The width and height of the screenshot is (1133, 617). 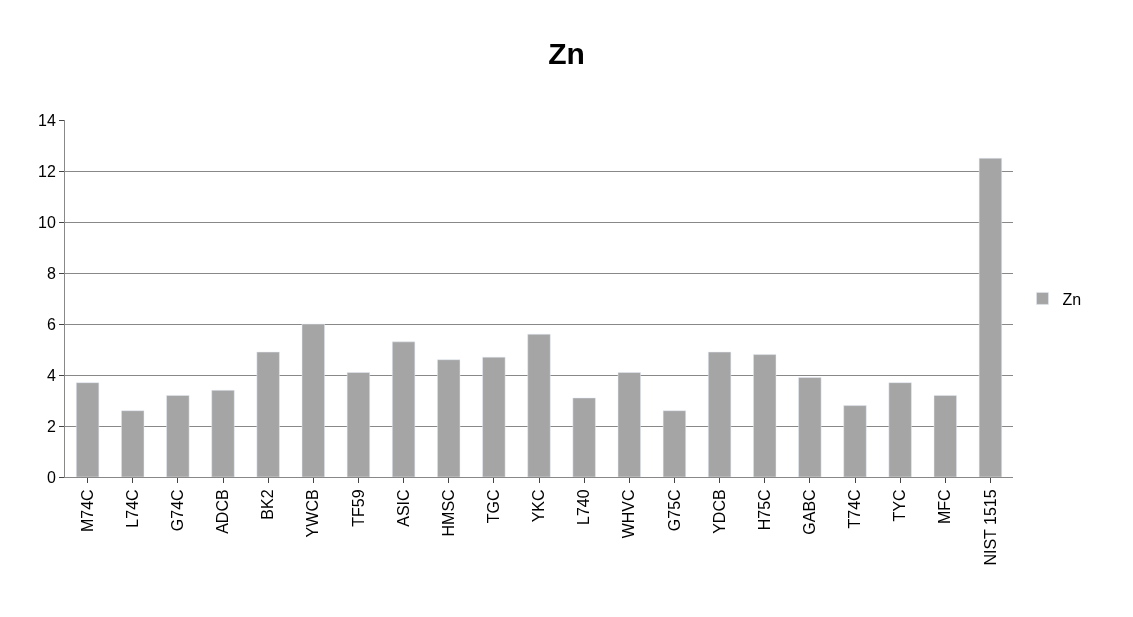 What do you see at coordinates (719, 511) in the screenshot?
I see `x-tick-label: YDCB` at bounding box center [719, 511].